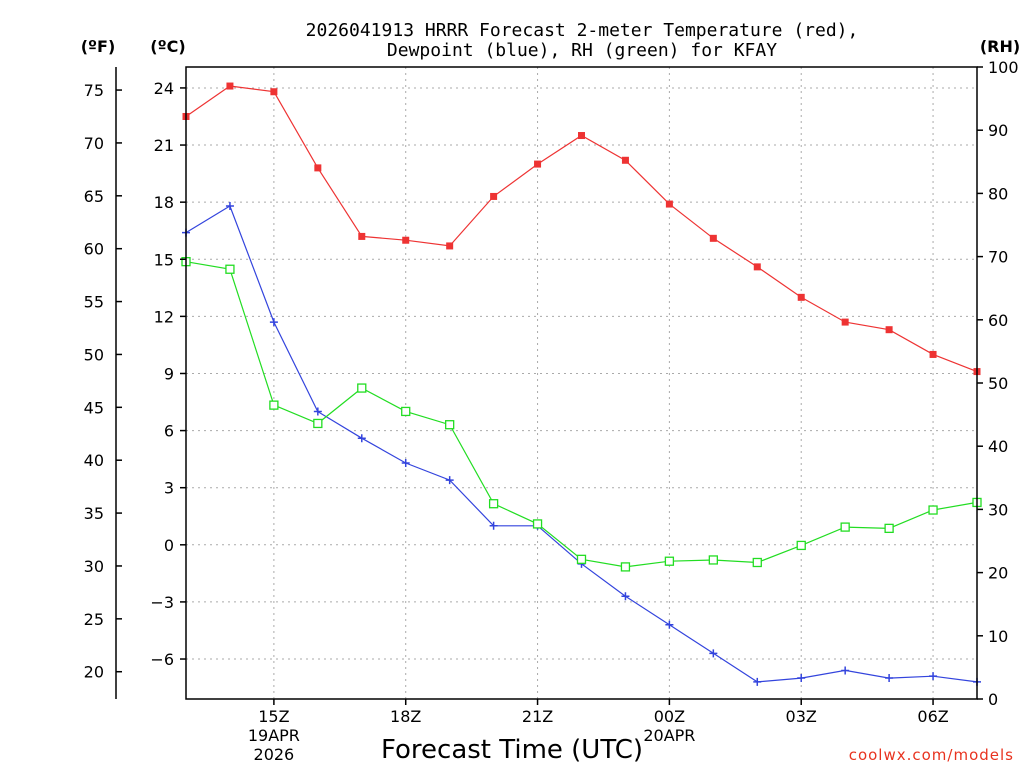 The height and width of the screenshot is (768, 1024). I want to click on fahrenheit-tick-label: 20, so click(94, 672).